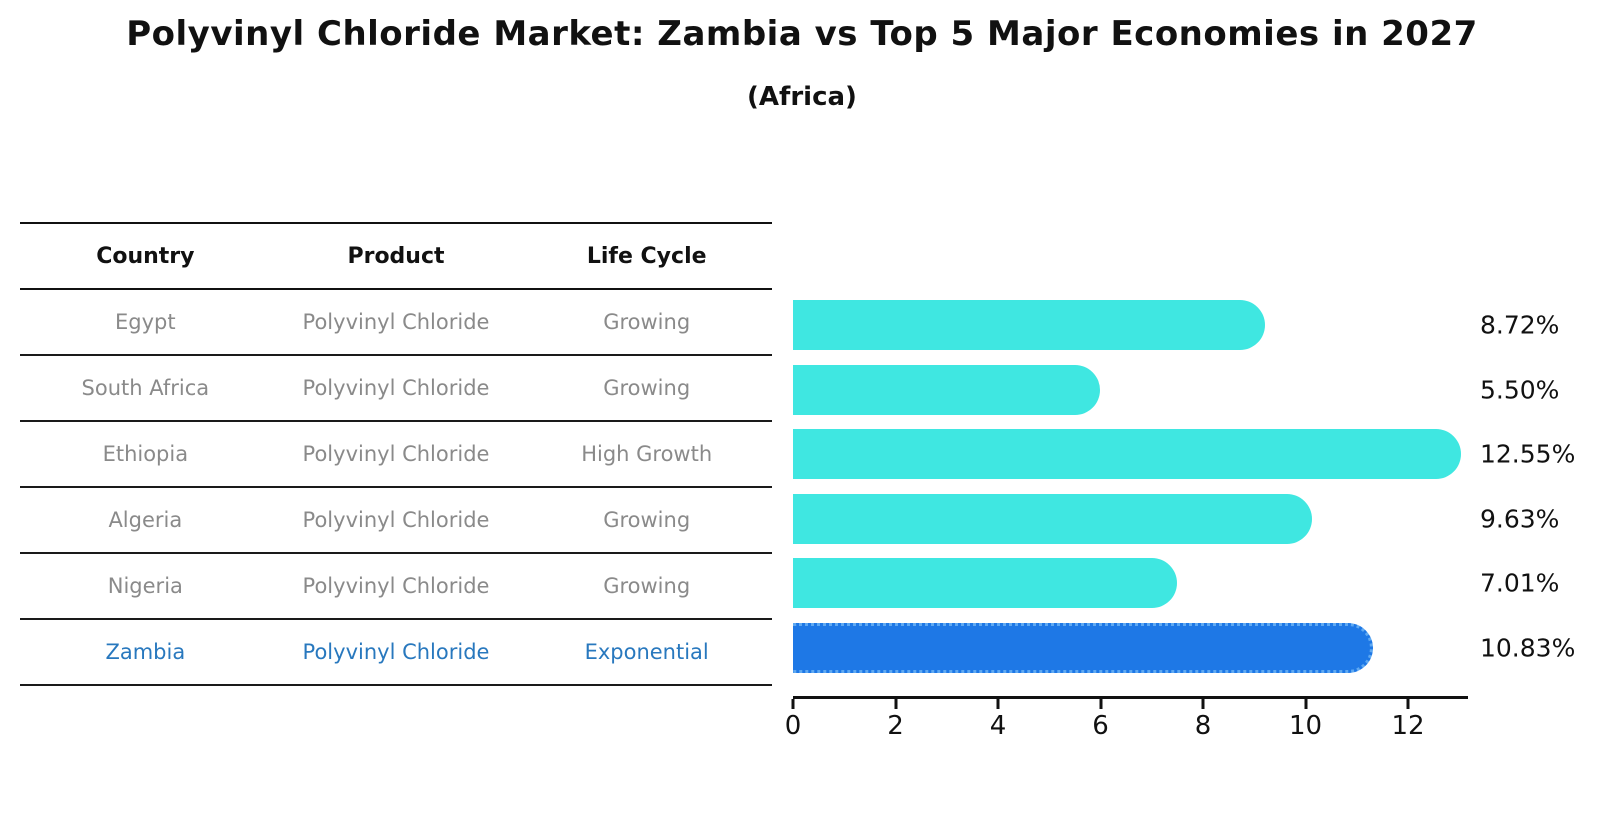  Describe the element at coordinates (985, 583) in the screenshot. I see `bar-nigeria` at that location.